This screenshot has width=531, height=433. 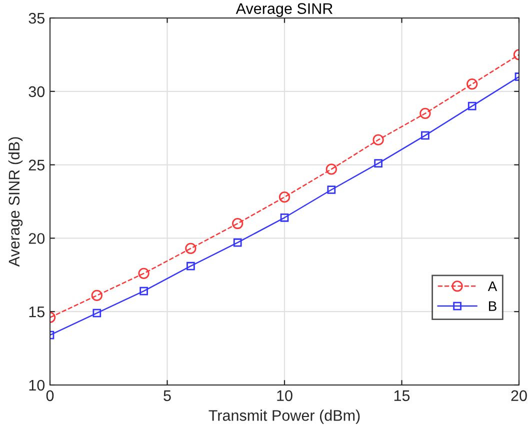 What do you see at coordinates (36, 238) in the screenshot?
I see `y-tick-label: 20` at bounding box center [36, 238].